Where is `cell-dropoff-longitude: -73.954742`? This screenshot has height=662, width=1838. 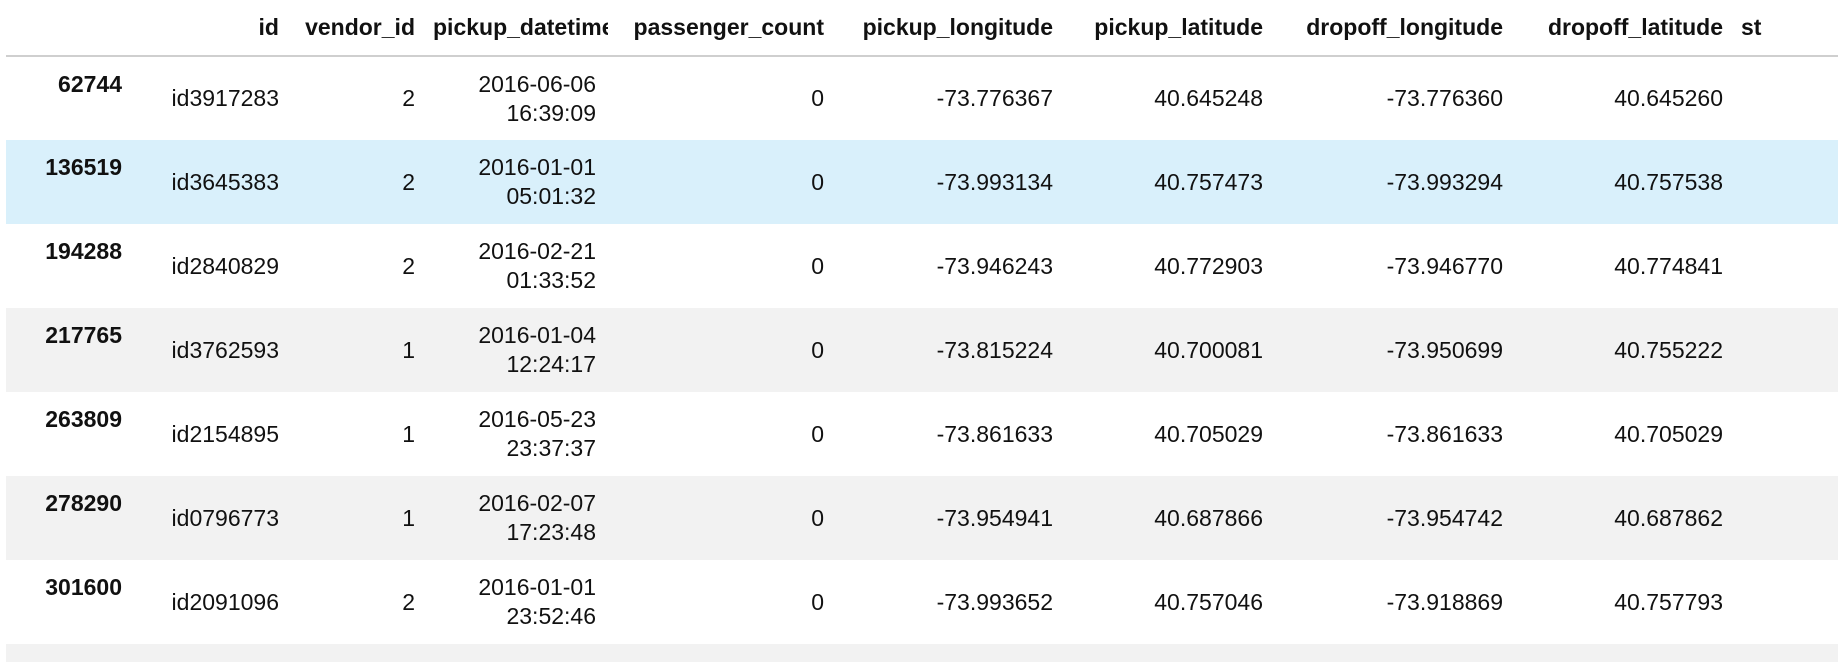 cell-dropoff-longitude: -73.954742 is located at coordinates (1444, 517).